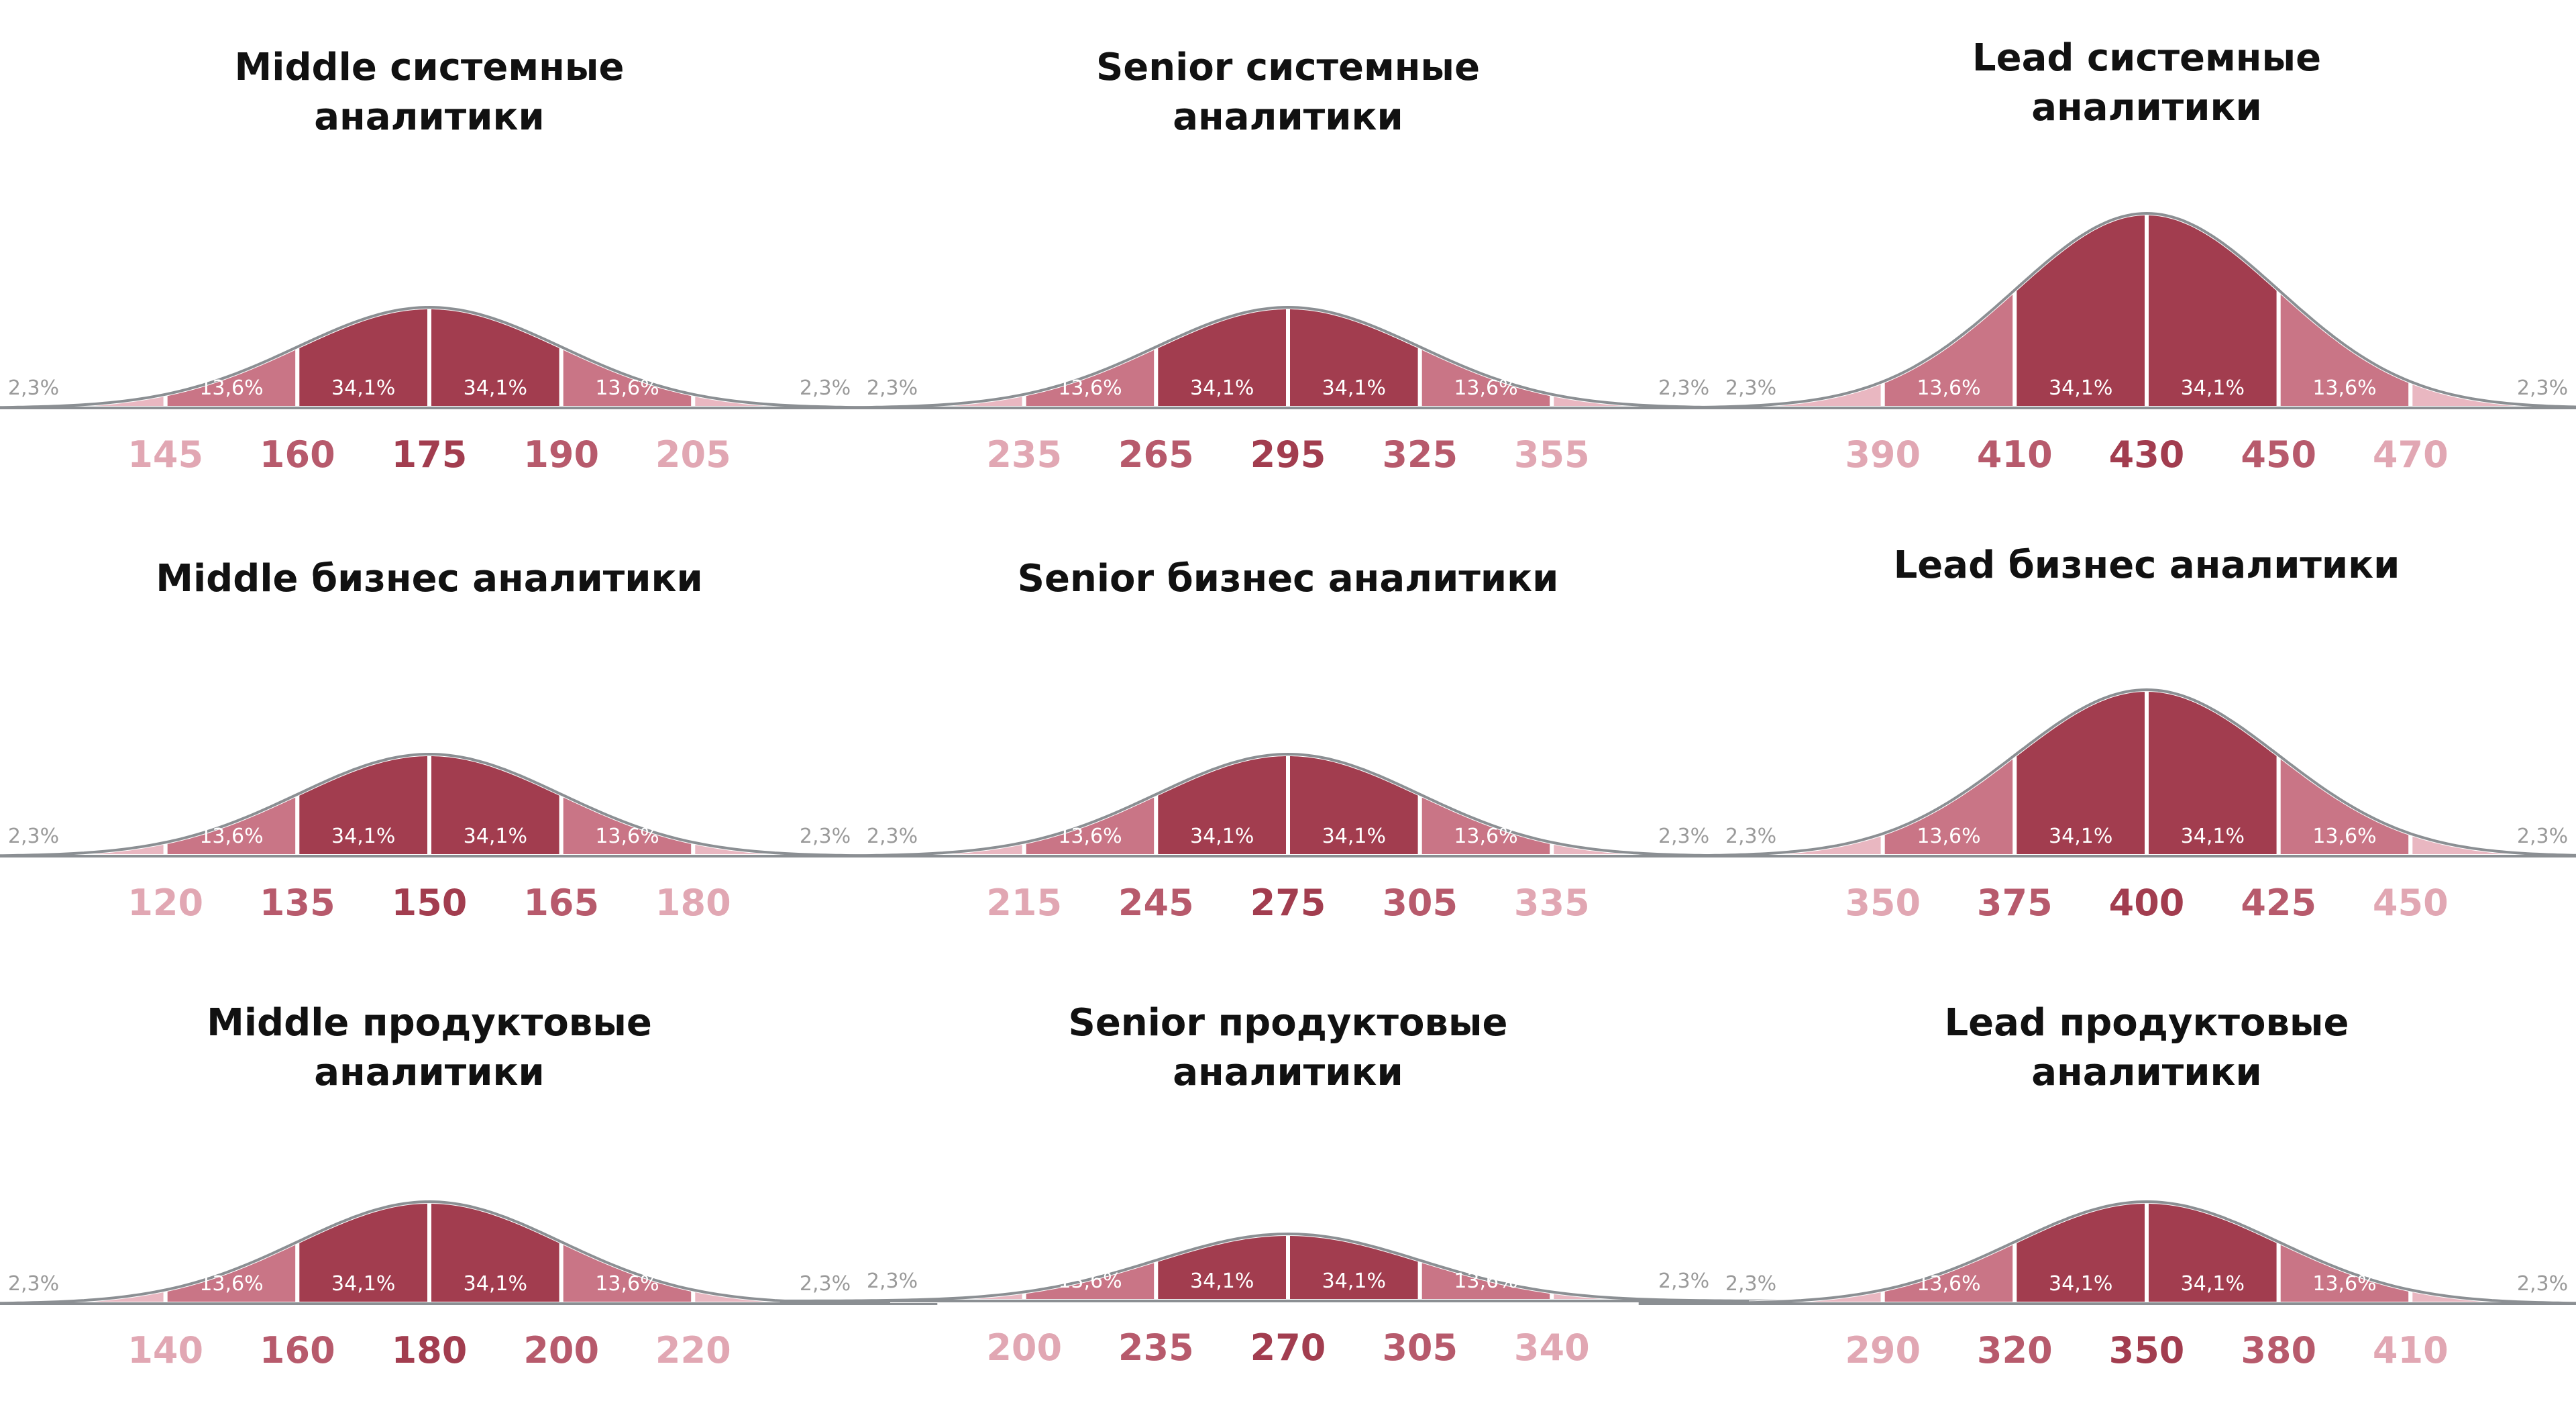 Image resolution: width=2576 pixels, height=1405 pixels. Describe the element at coordinates (1288, 1347) in the screenshot. I see `axis-tick-label: 270` at that location.